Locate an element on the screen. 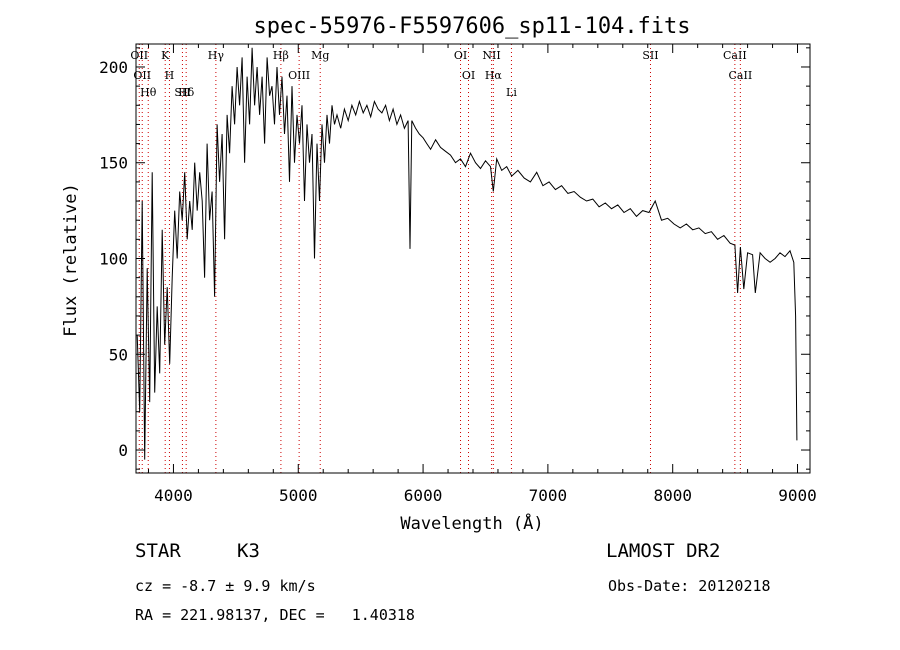 The width and height of the screenshot is (900, 650). survey-name: LAMOST DR2 is located at coordinates (663, 551).